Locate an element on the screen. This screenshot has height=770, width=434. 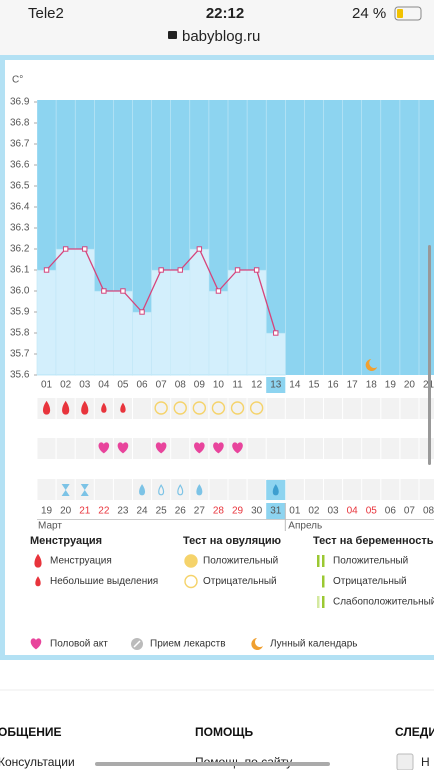
date-label: 25 is located at coordinates (162, 511).